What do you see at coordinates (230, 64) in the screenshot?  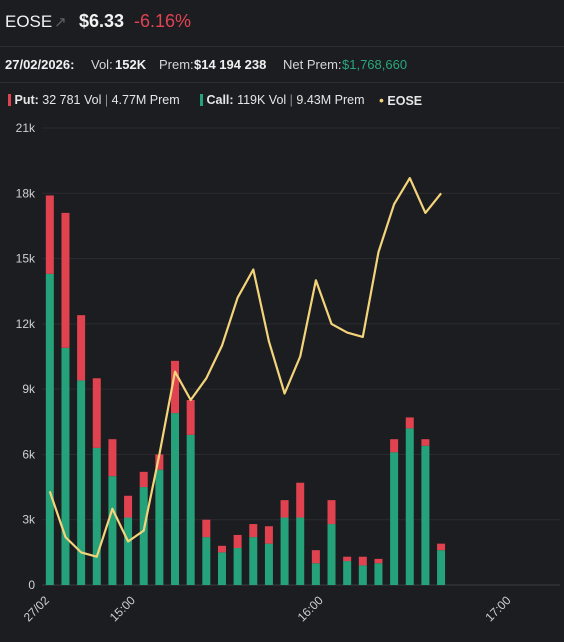 I see `prem-value: $14 194 238` at bounding box center [230, 64].